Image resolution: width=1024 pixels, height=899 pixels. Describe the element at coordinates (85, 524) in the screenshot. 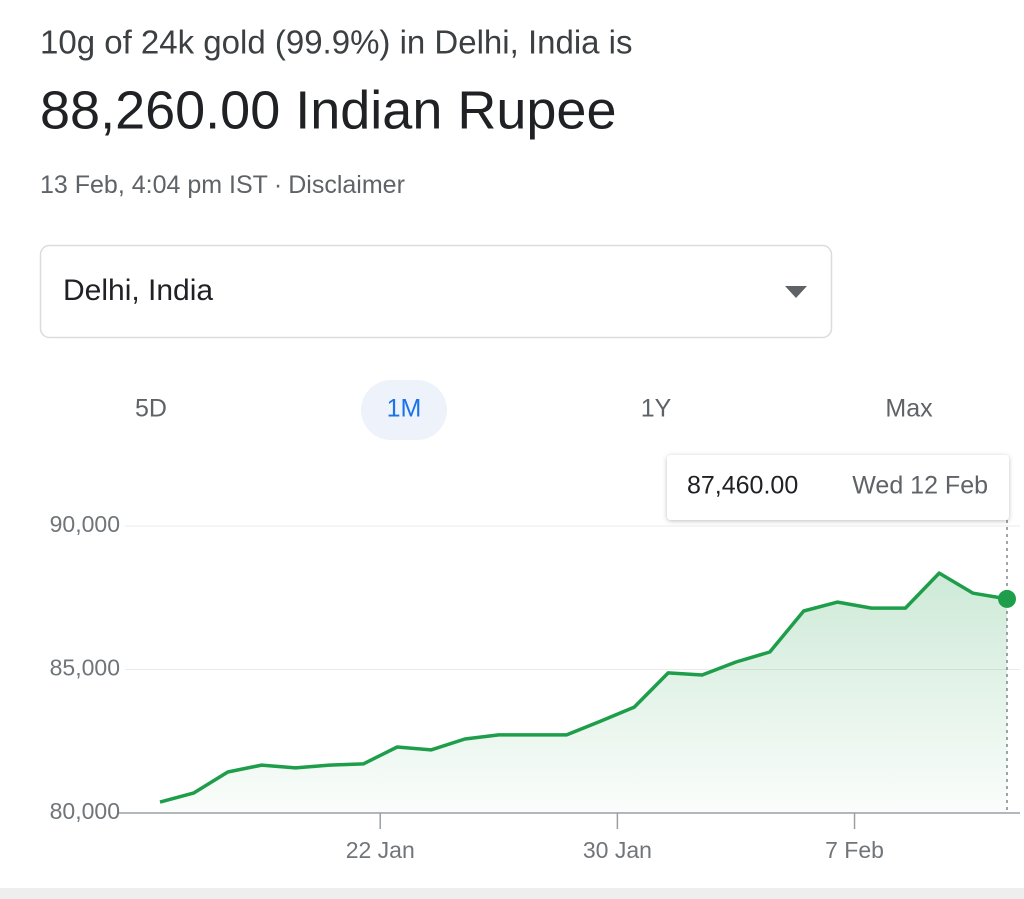

I see `y-tick-label: 90,000` at that location.